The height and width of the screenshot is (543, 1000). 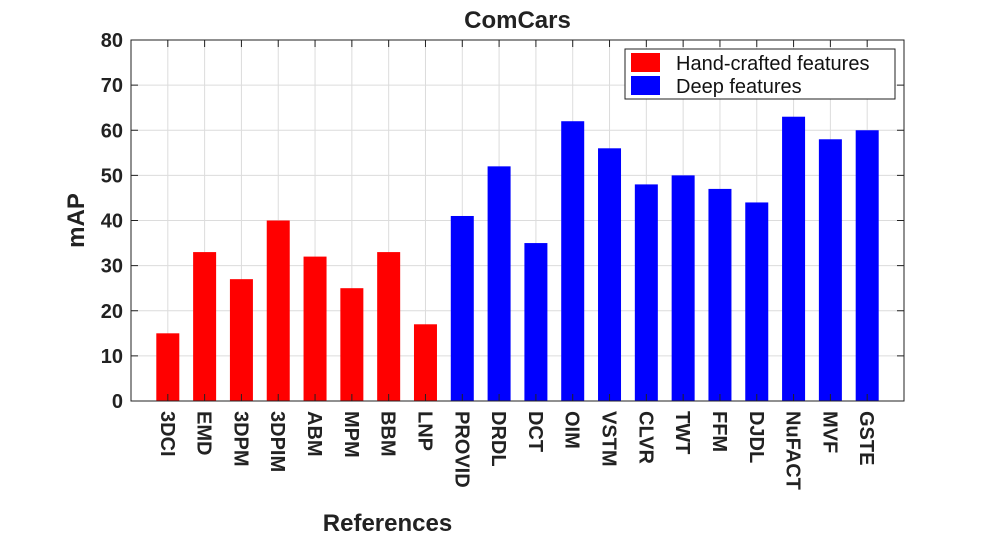 I want to click on bar-emd, so click(x=205, y=326).